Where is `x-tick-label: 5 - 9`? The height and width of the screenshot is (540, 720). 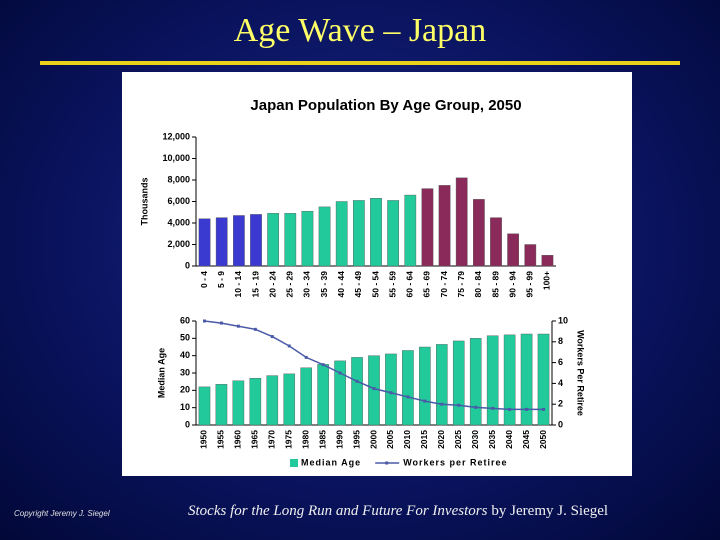
x-tick-label: 5 - 9 is located at coordinates (221, 279).